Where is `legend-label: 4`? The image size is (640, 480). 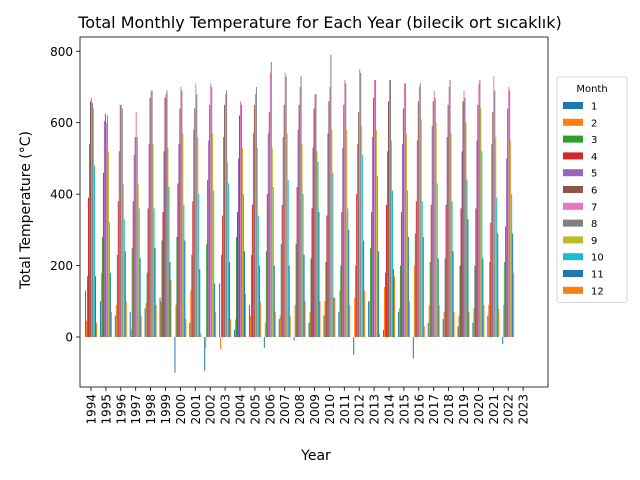 legend-label: 4 is located at coordinates (594, 157).